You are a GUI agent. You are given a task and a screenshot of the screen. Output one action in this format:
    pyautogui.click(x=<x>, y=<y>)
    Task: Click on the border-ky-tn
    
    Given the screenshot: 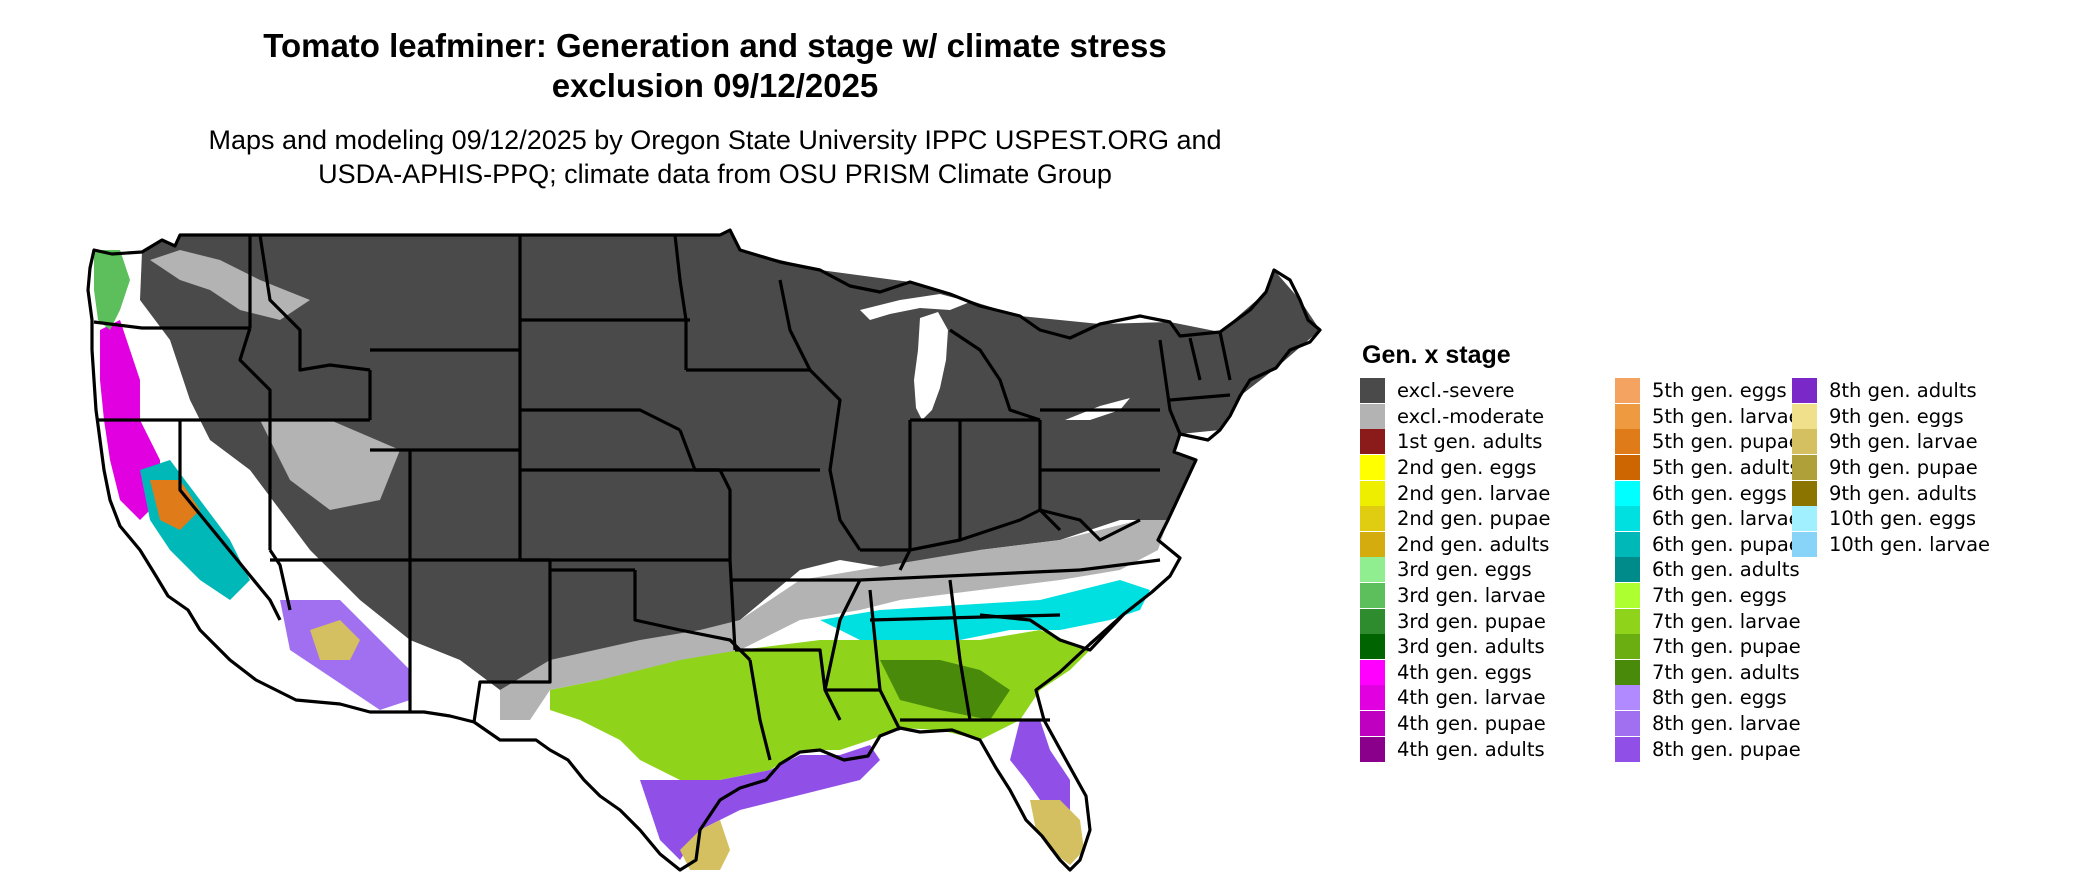 What is the action you would take?
    pyautogui.click(x=970, y=575)
    